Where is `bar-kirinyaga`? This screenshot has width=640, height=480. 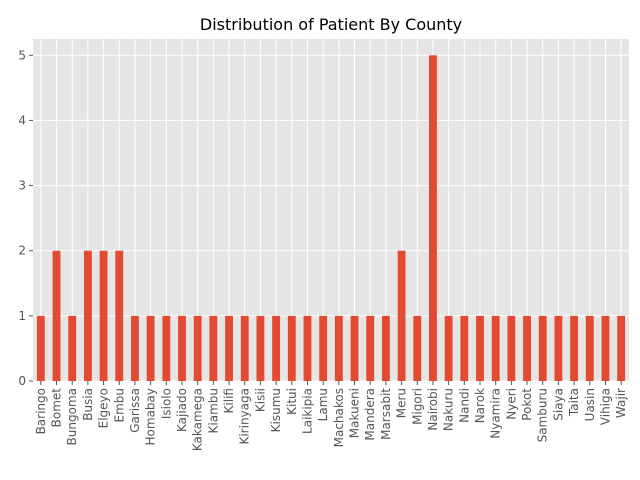
bar-kirinyaga is located at coordinates (244, 348).